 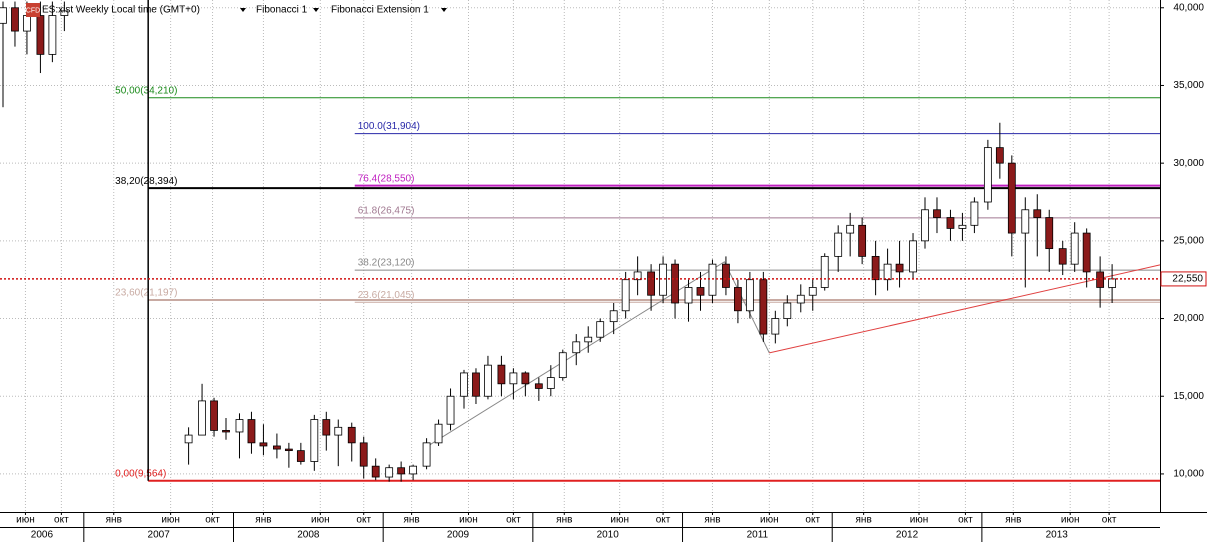 What do you see at coordinates (1188, 85) in the screenshot?
I see `y-tick-label: 35,000` at bounding box center [1188, 85].